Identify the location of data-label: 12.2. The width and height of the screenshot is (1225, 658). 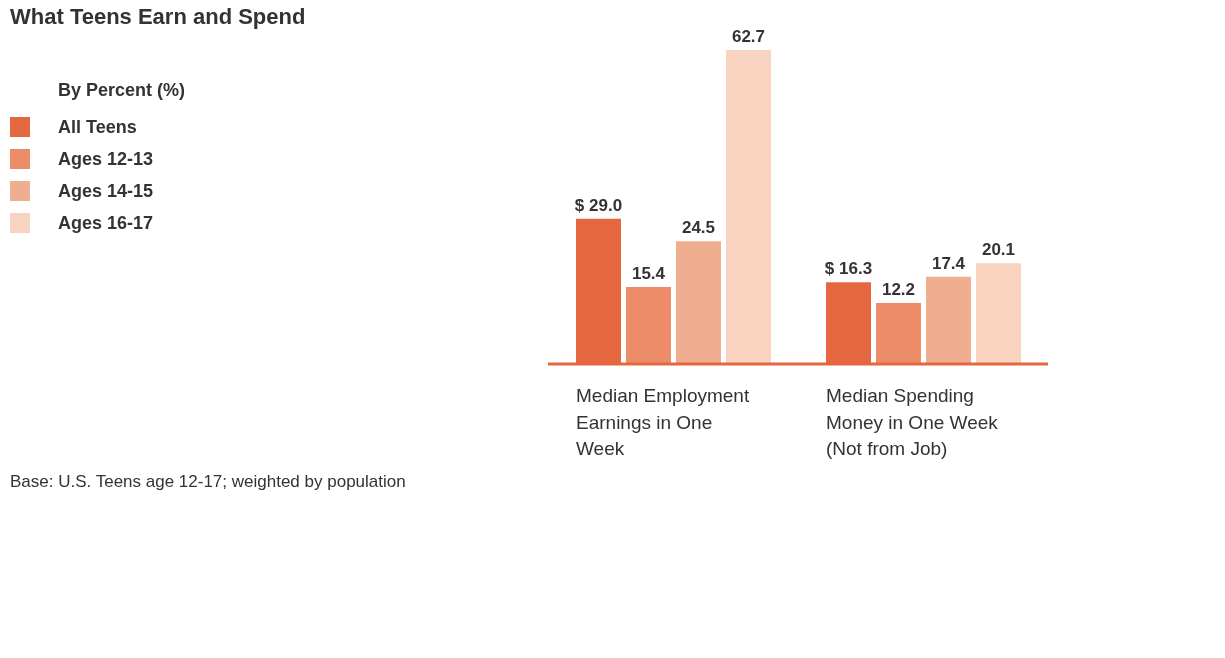
(898, 289).